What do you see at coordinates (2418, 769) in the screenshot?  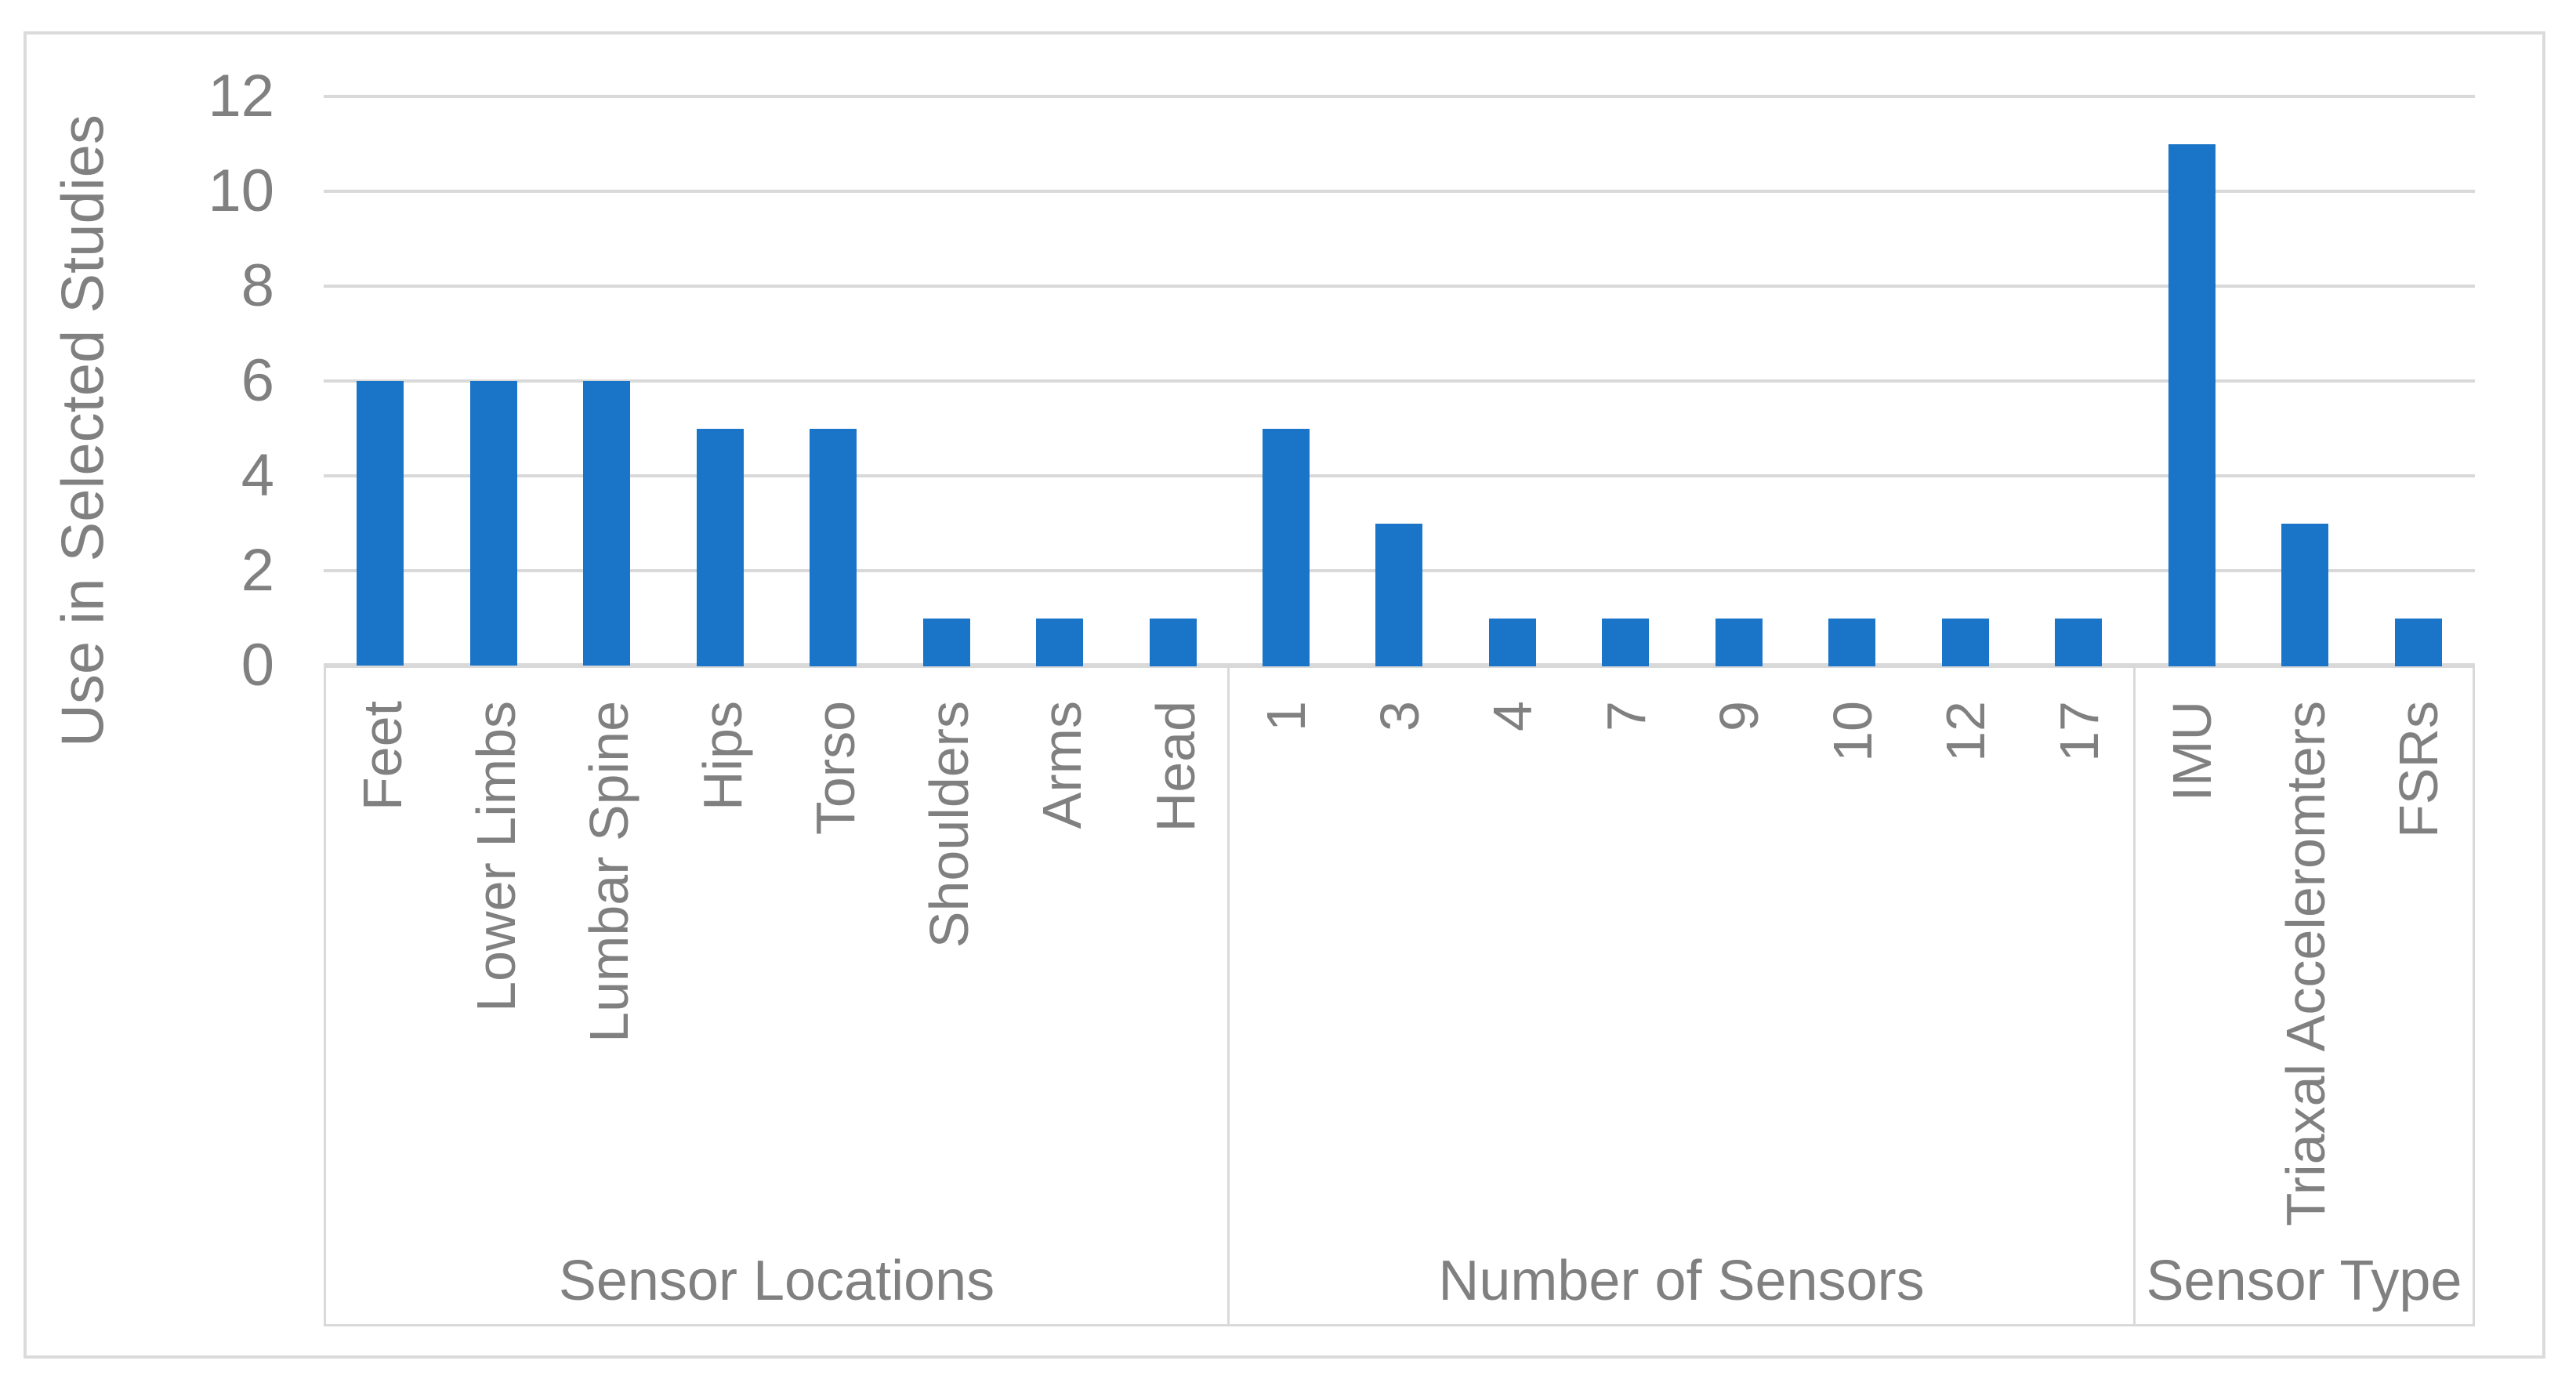 I see `category-label-fsrs: FSRs` at bounding box center [2418, 769].